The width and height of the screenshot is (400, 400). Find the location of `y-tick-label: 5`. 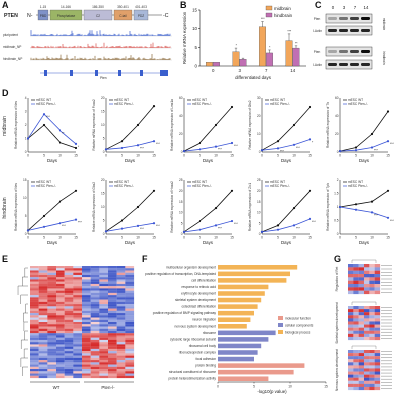

y-tick-label: 5 is located at coordinates (104, 139).